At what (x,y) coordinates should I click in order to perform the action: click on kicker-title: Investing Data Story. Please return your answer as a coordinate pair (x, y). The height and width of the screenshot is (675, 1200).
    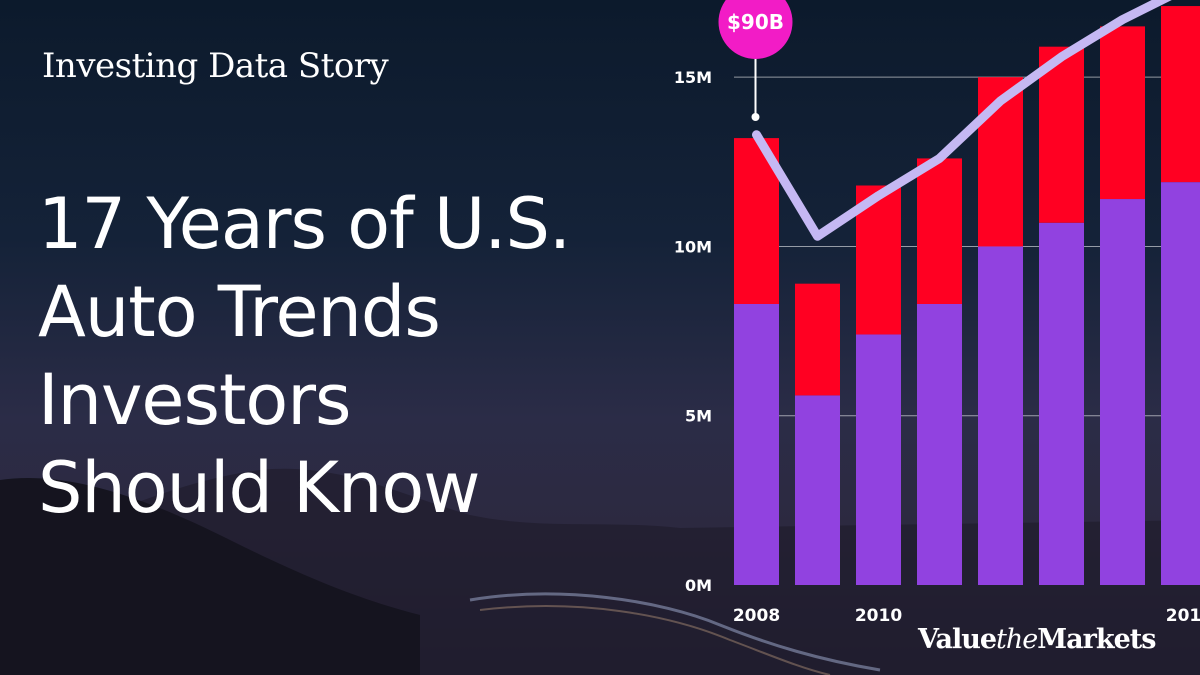
    Looking at the image, I should click on (215, 66).